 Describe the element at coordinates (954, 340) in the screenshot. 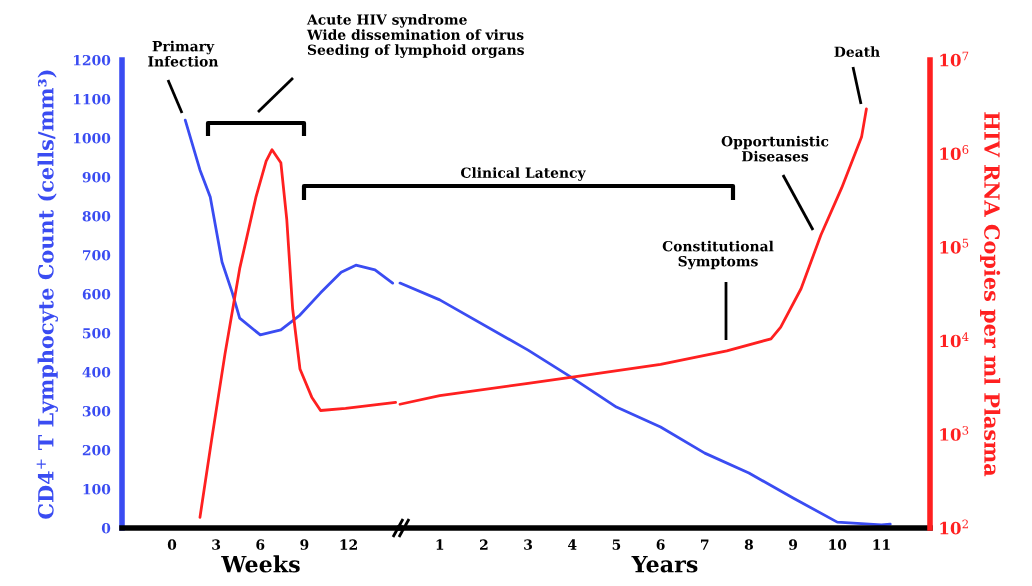

I see `y2-tick-label: 10$^{4}$` at that location.